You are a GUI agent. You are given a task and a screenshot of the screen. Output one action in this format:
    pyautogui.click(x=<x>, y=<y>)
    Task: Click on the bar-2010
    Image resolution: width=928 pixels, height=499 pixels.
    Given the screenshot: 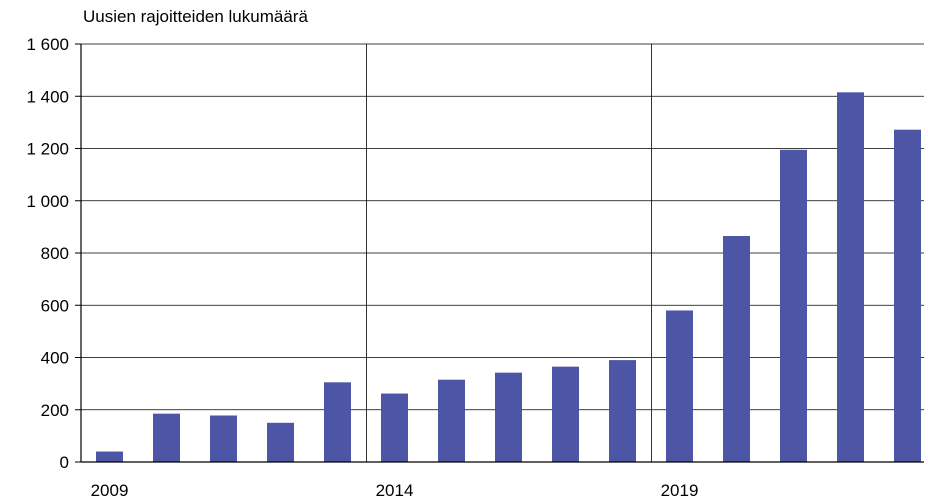 What is the action you would take?
    pyautogui.click(x=166, y=437)
    